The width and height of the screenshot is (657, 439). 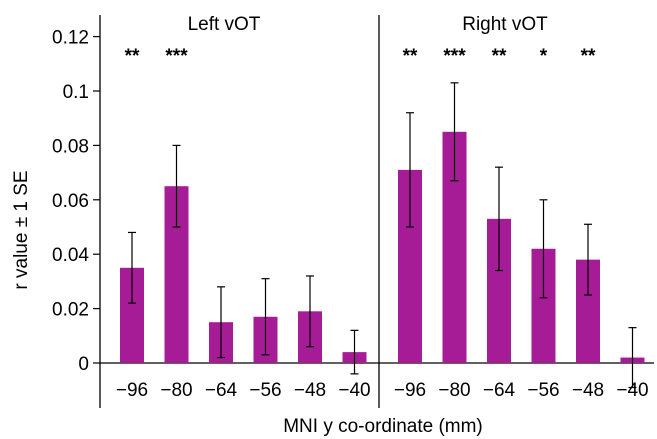 What do you see at coordinates (70, 146) in the screenshot?
I see `y-tick-label: 0.08` at bounding box center [70, 146].